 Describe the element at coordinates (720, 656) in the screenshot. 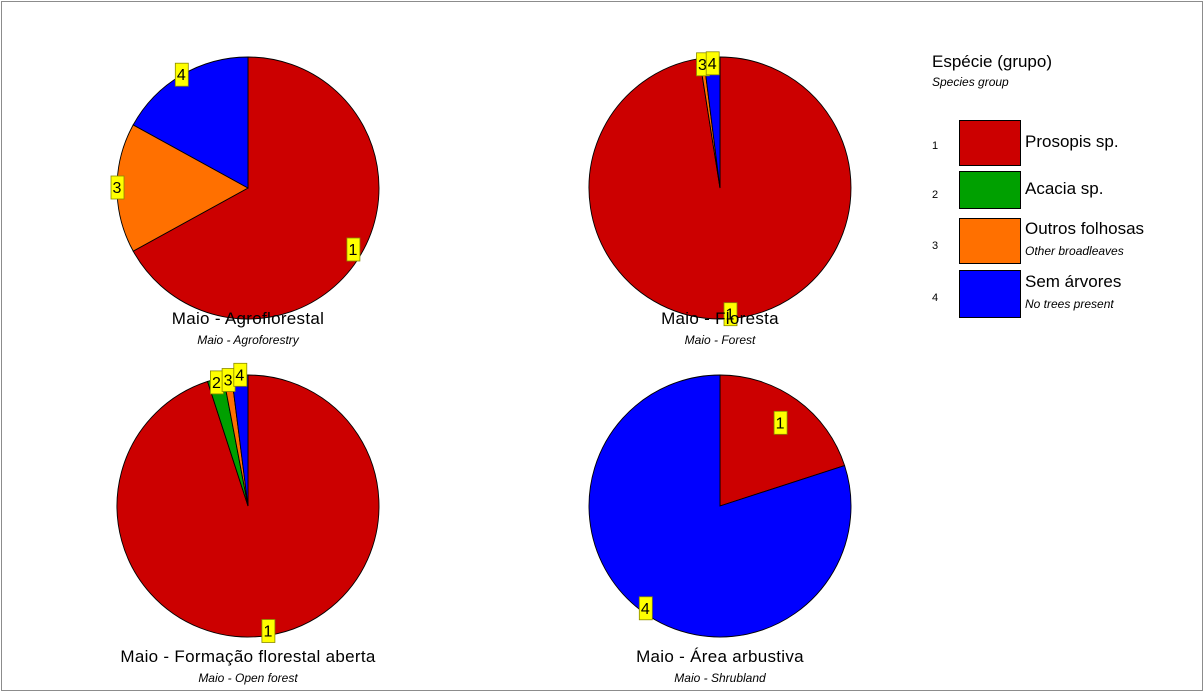

I see `pie-title: Maio - Área arbustiva` at that location.